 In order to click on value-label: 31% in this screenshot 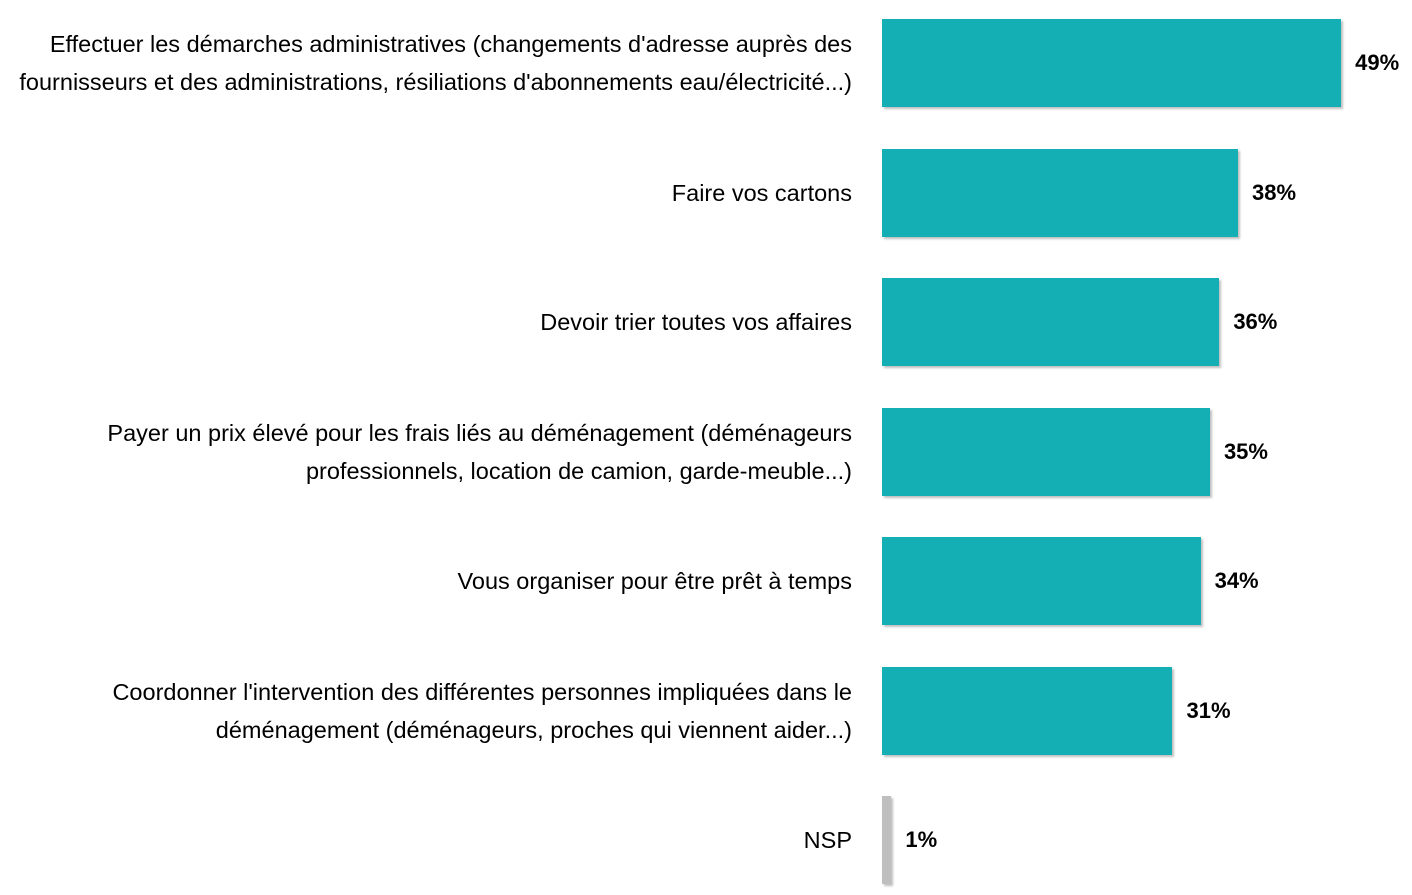, I will do `click(1208, 710)`.